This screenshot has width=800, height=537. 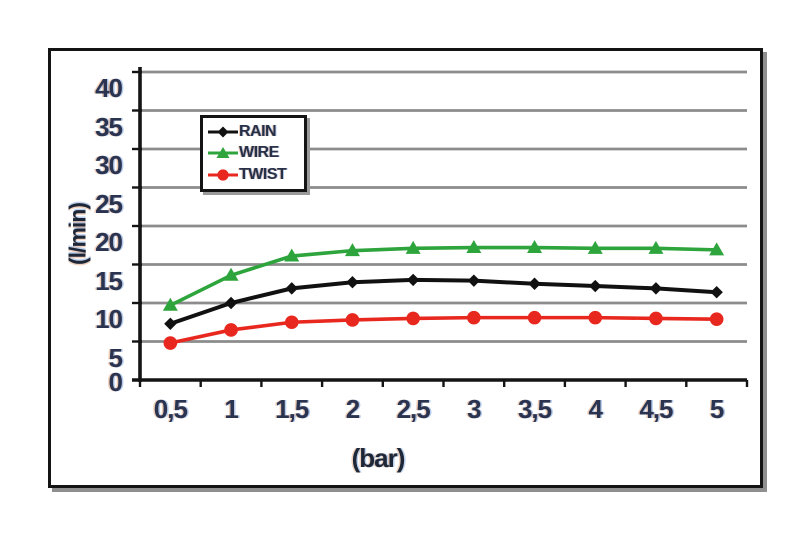 I want to click on legend: RAIN WIRE TWIST, so click(x=253, y=153).